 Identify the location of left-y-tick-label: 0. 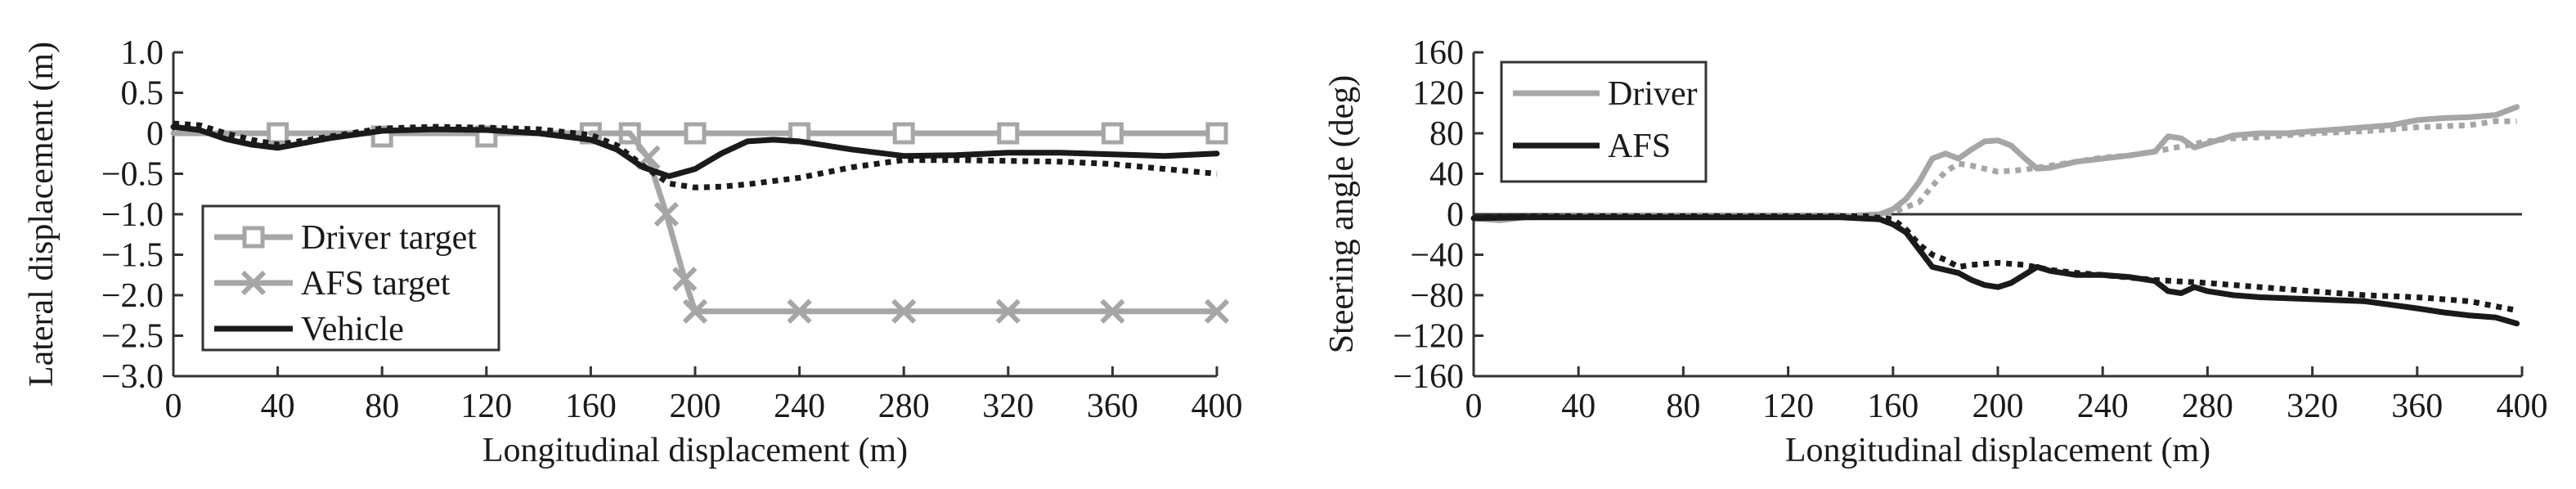
(155, 134).